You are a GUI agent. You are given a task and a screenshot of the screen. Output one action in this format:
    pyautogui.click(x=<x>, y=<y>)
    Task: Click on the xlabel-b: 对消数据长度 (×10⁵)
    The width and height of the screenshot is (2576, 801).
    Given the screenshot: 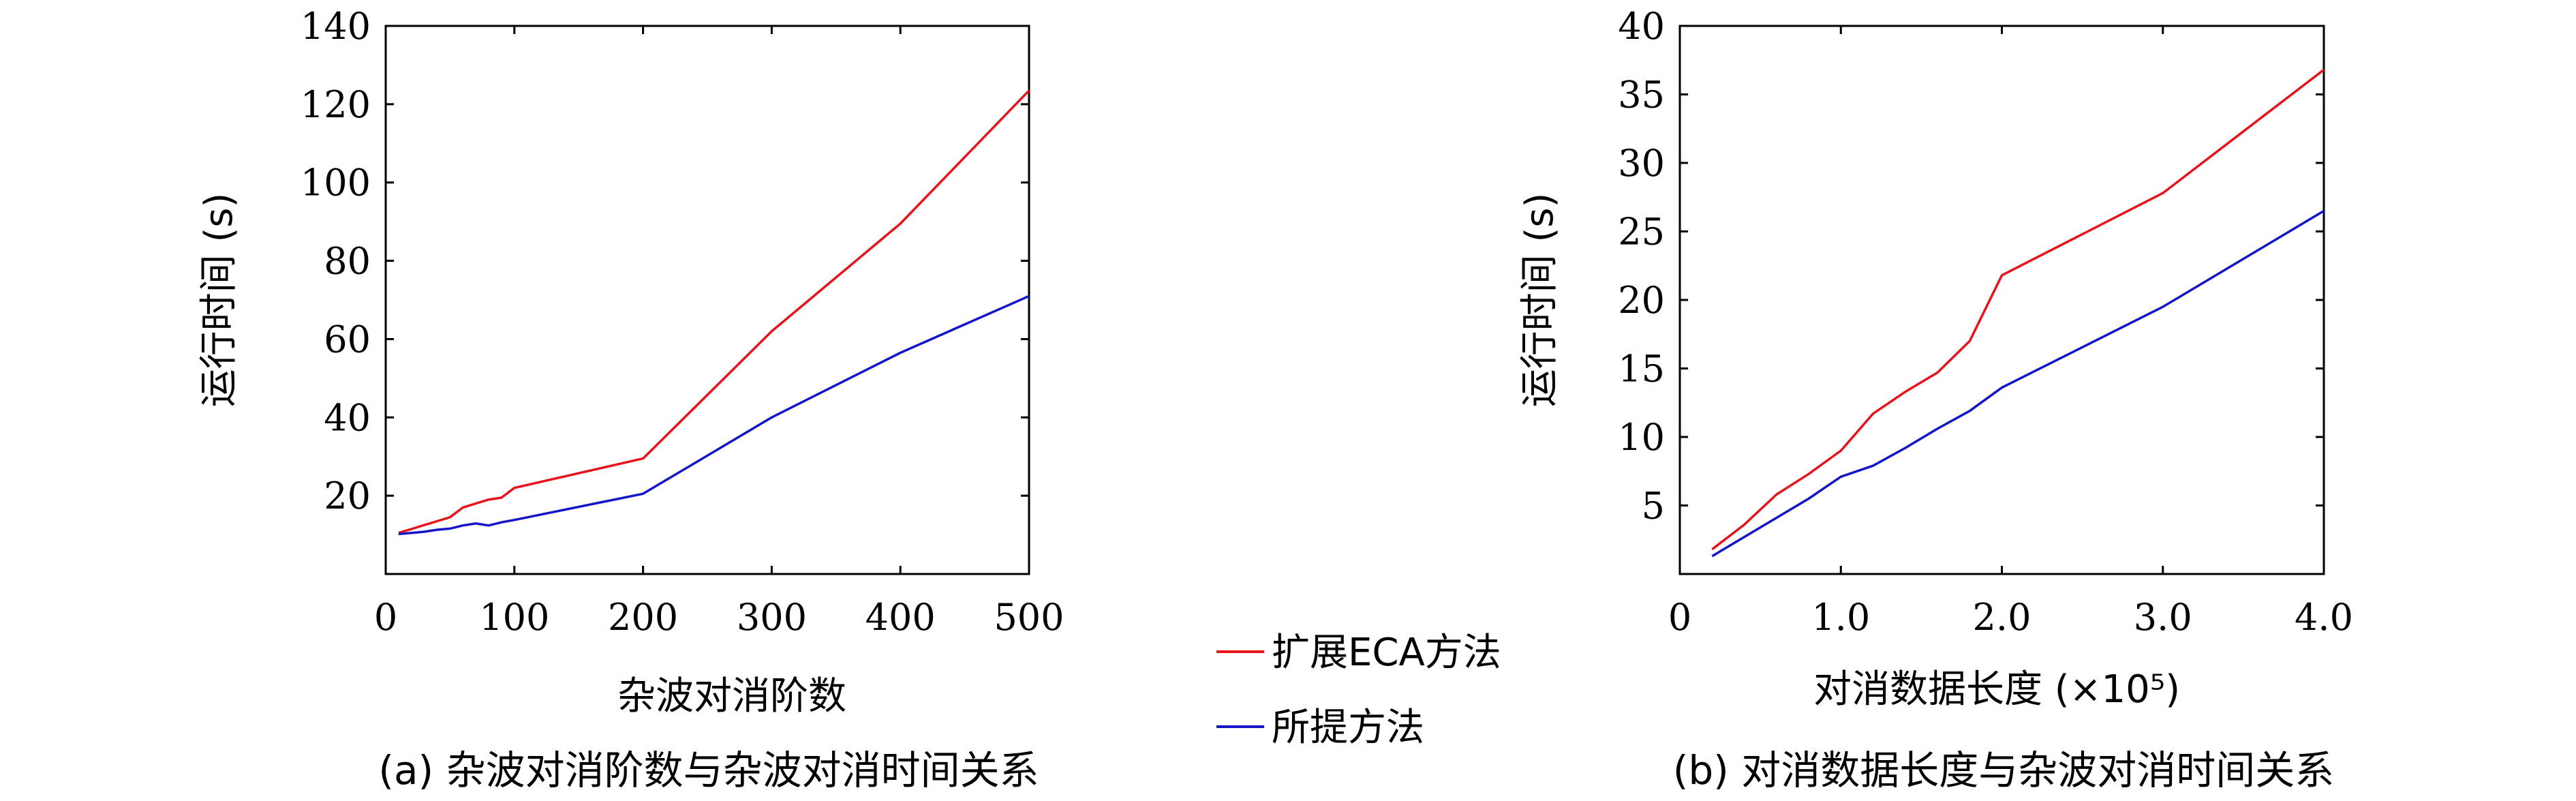 What is the action you would take?
    pyautogui.click(x=1996, y=689)
    